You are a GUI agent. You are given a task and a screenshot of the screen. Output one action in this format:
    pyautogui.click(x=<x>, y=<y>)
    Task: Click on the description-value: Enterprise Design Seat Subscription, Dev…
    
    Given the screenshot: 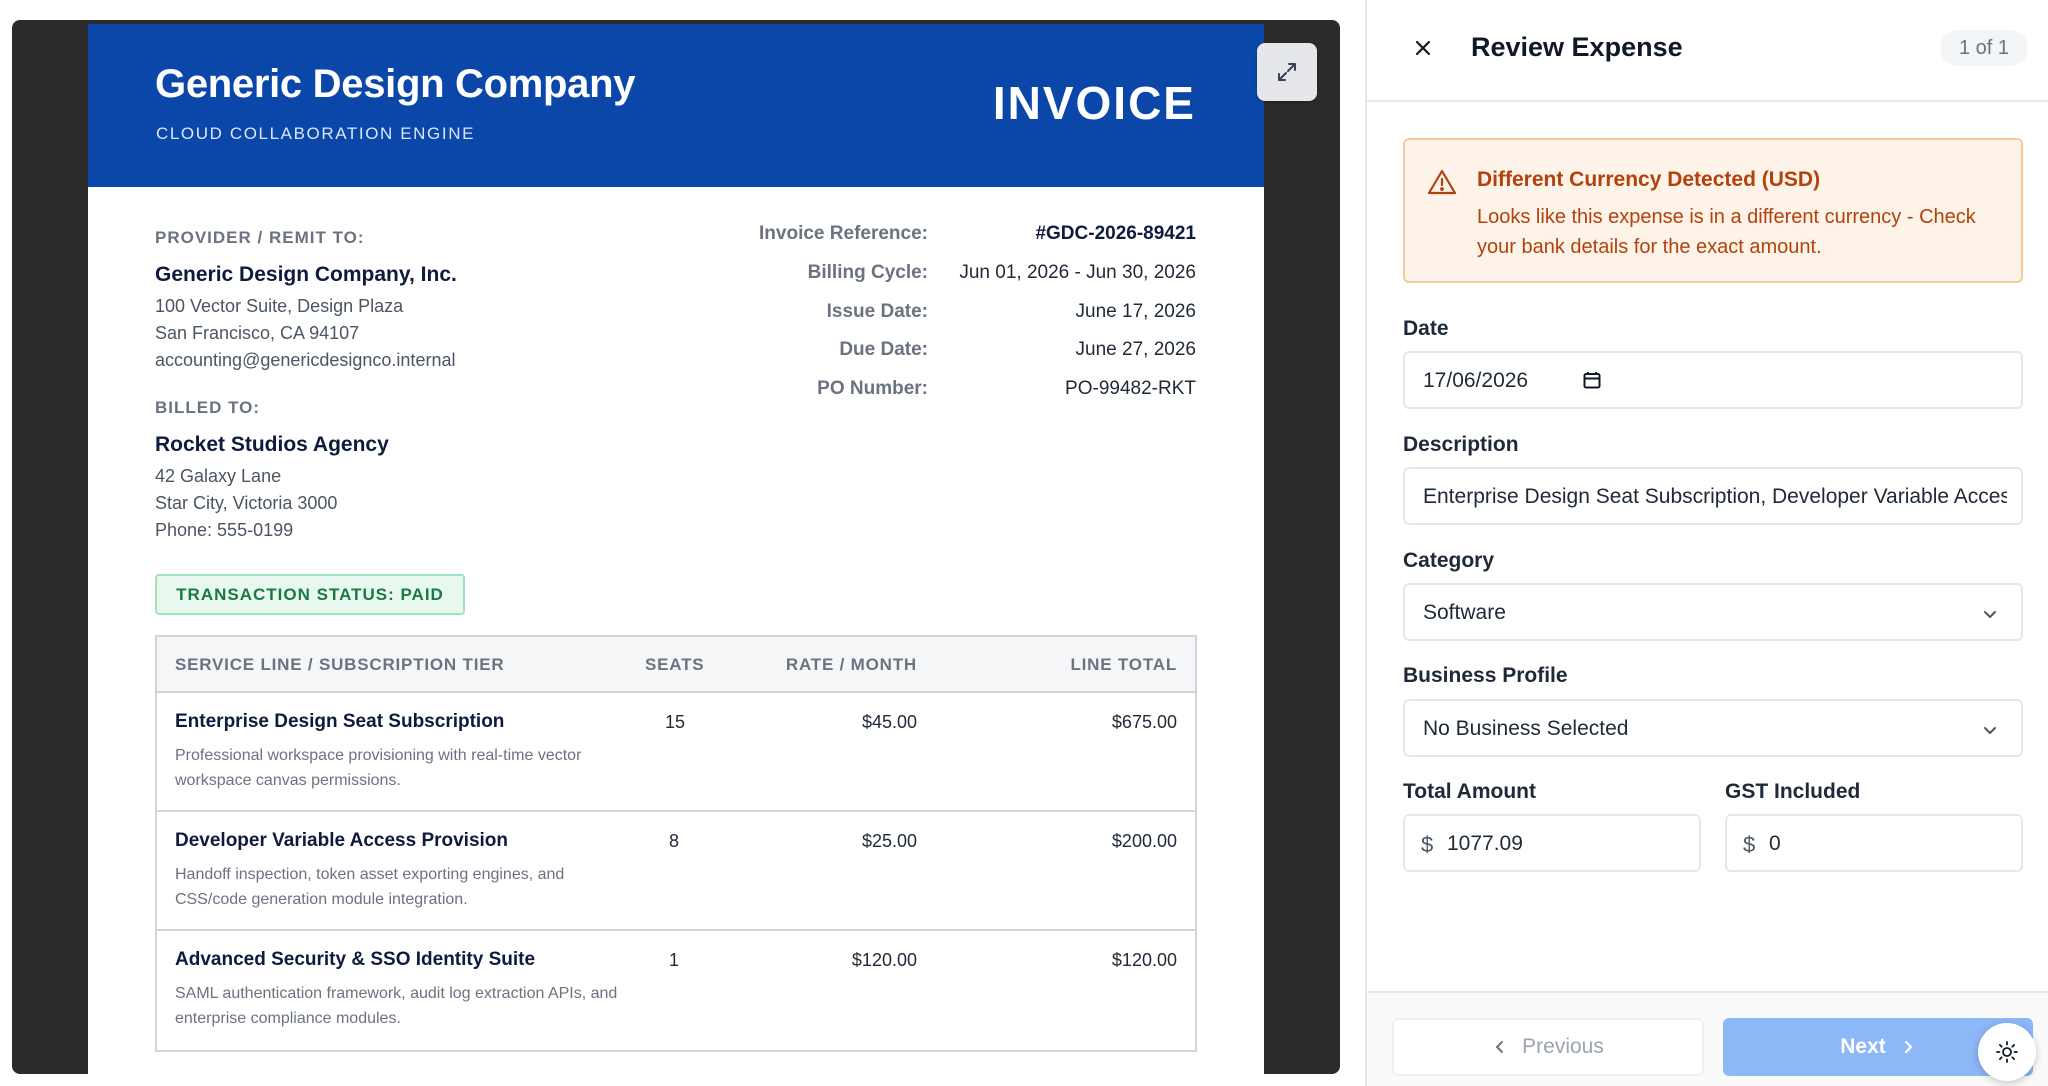 What is the action you would take?
    pyautogui.click(x=1715, y=496)
    